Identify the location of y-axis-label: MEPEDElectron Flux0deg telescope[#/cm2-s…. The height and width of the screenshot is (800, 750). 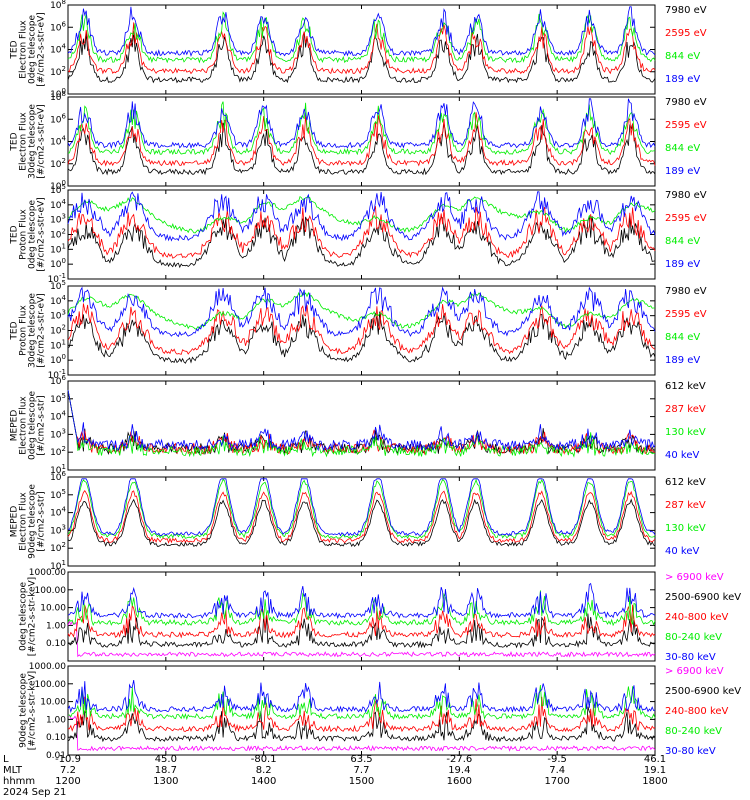
(28, 426).